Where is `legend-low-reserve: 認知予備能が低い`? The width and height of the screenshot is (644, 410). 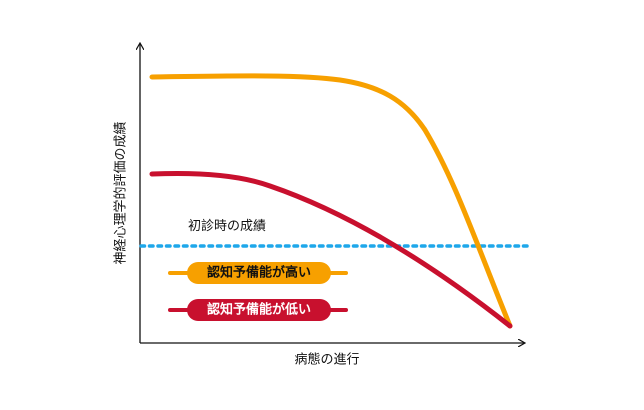 legend-low-reserve: 認知予備能が低い is located at coordinates (258, 310).